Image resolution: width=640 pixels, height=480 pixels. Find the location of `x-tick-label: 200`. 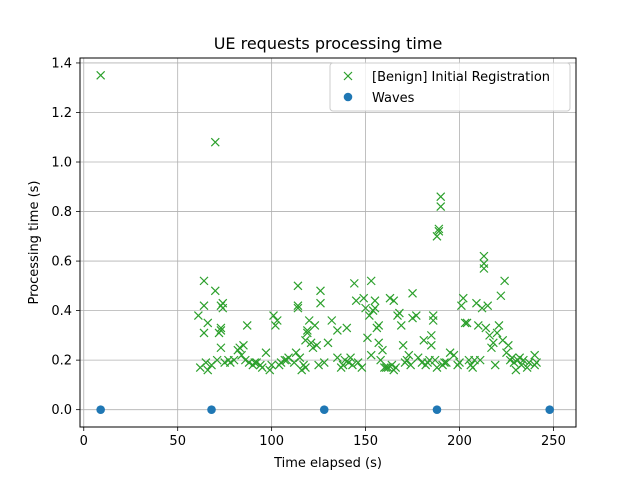

x-tick-label: 200 is located at coordinates (459, 441).